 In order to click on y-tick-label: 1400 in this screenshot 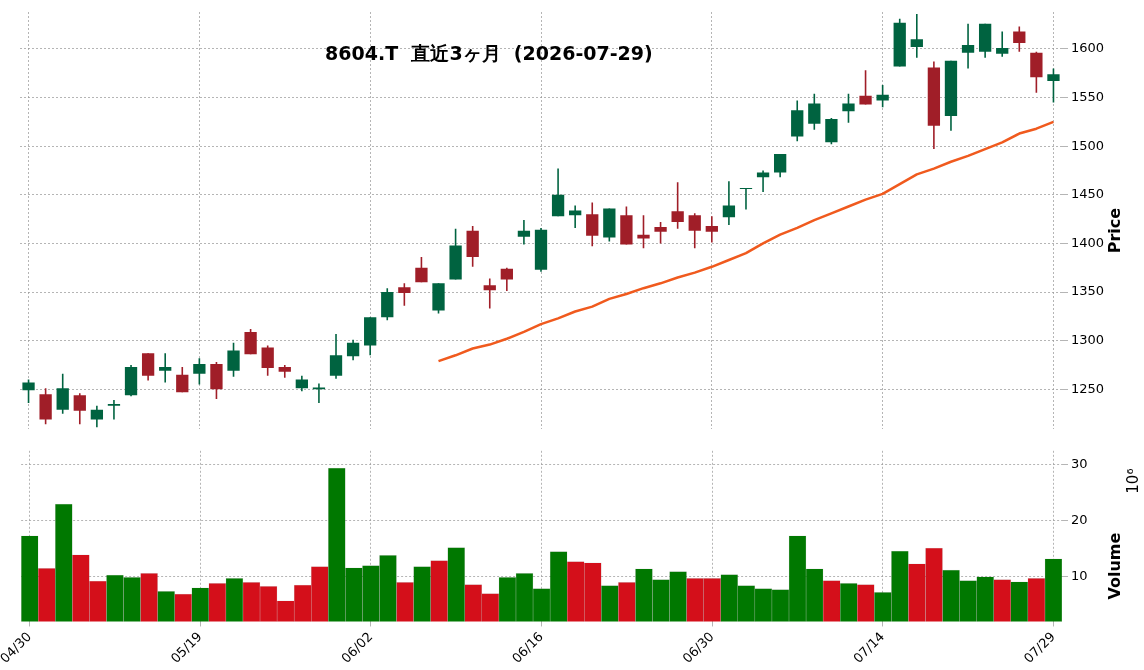, I will do `click(1088, 242)`.